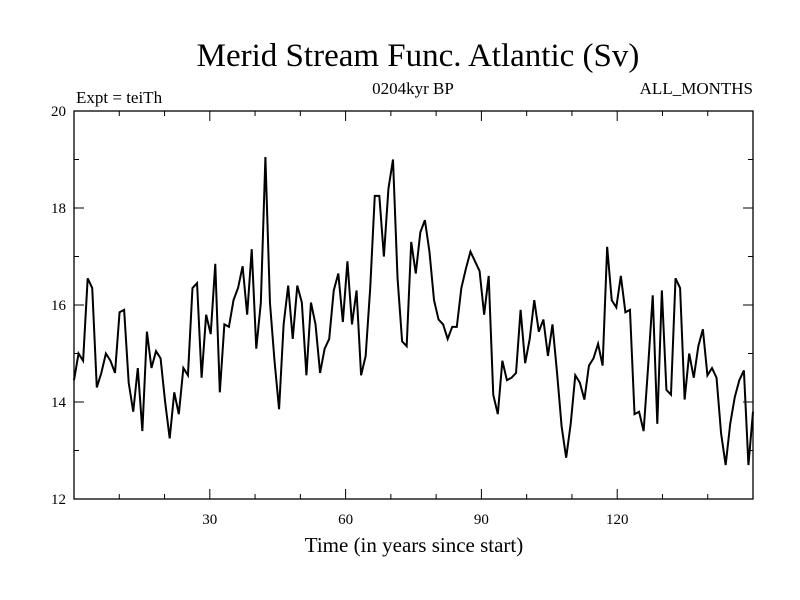  Describe the element at coordinates (58, 209) in the screenshot. I see `y-tick-label: 18` at that location.